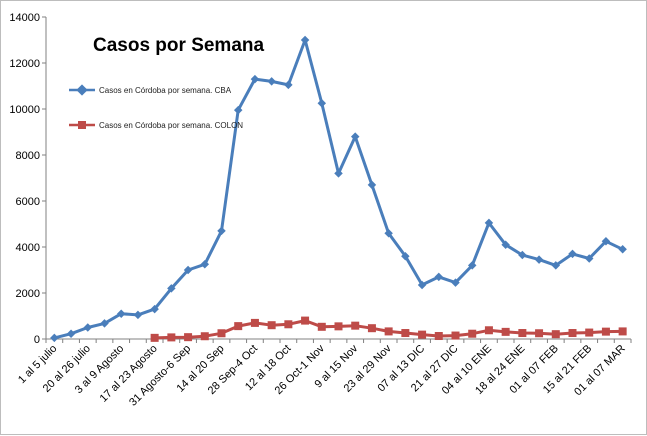  Describe the element at coordinates (82, 90) in the screenshot. I see `legend-marker-cba` at that location.